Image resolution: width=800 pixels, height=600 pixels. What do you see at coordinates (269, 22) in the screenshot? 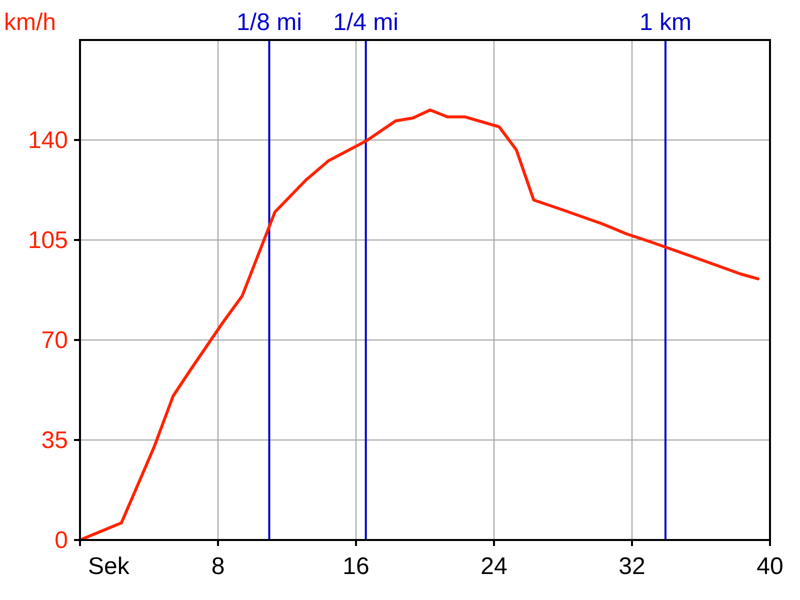
I see `ref-line-label: 1/8 mi` at bounding box center [269, 22].